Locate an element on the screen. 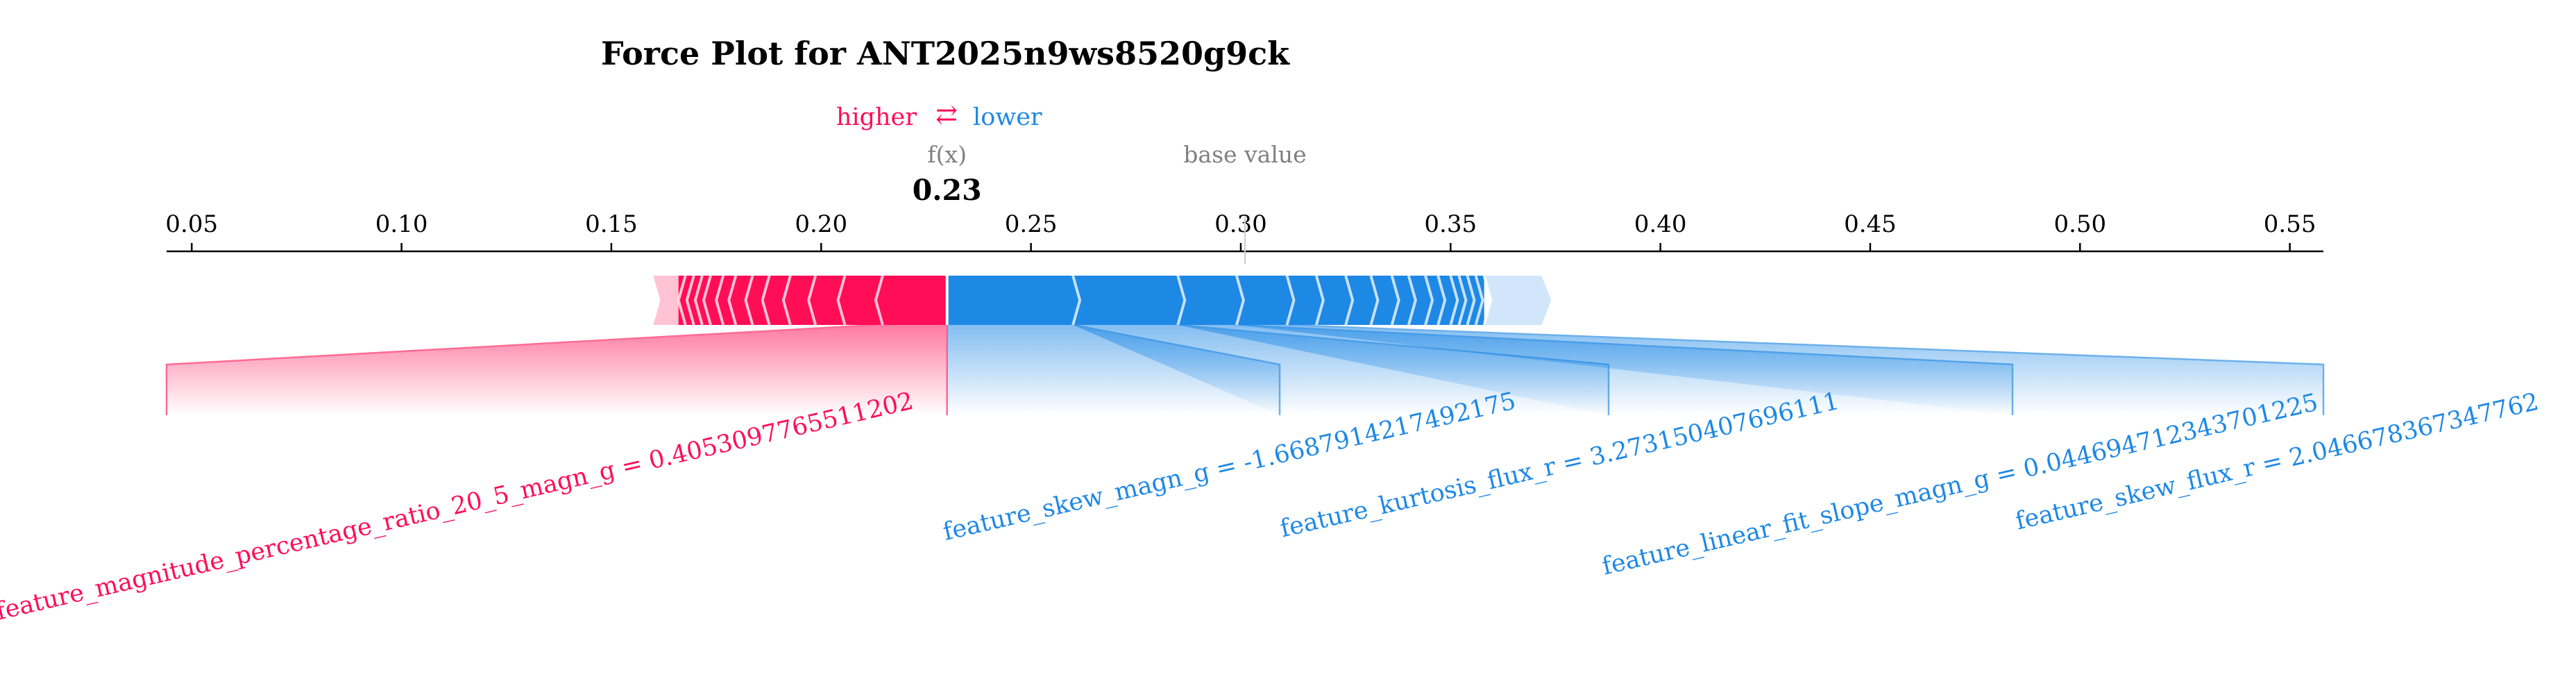 The image size is (2576, 695). legend-lower: lower is located at coordinates (1007, 117).